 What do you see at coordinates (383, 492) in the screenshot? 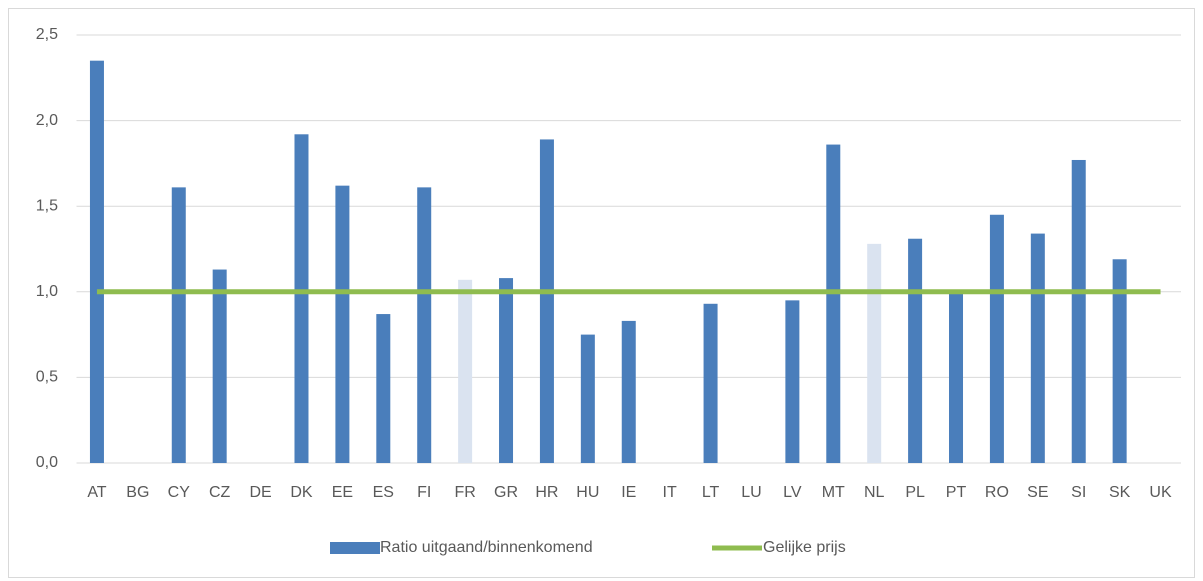
I see `x-tick-label: ES` at bounding box center [383, 492].